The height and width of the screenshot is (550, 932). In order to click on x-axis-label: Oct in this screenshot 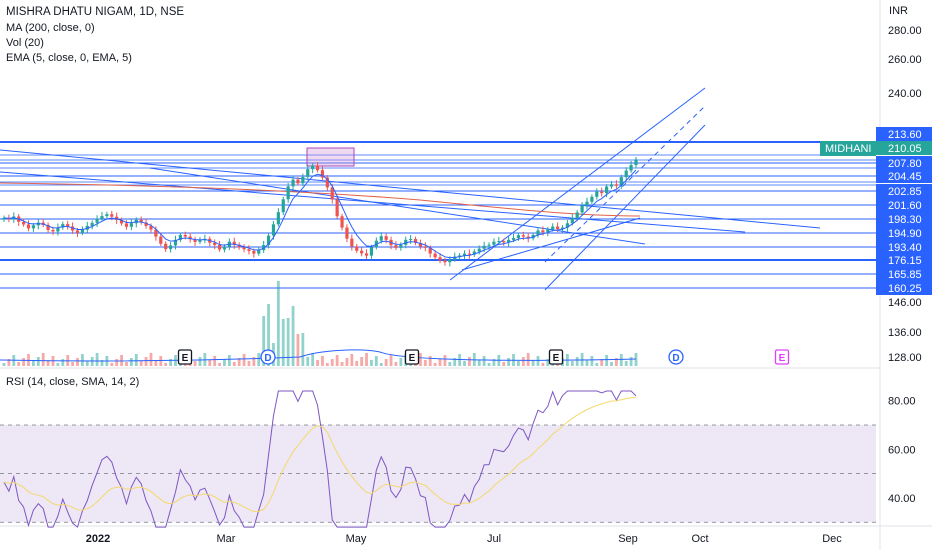, I will do `click(699, 539)`.